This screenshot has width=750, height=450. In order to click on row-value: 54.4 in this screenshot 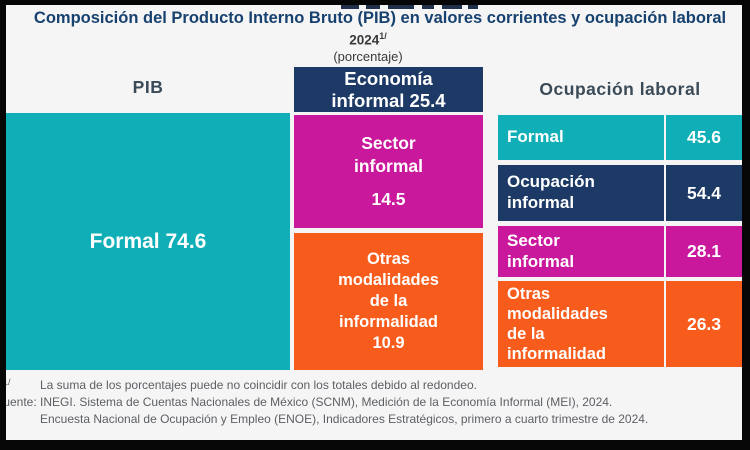, I will do `click(704, 192)`.